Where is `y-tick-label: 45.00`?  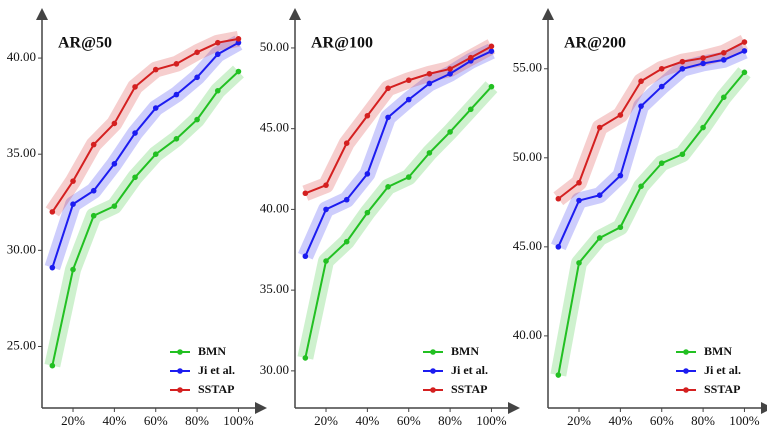
y-tick-label: 45.00 is located at coordinates (274, 127).